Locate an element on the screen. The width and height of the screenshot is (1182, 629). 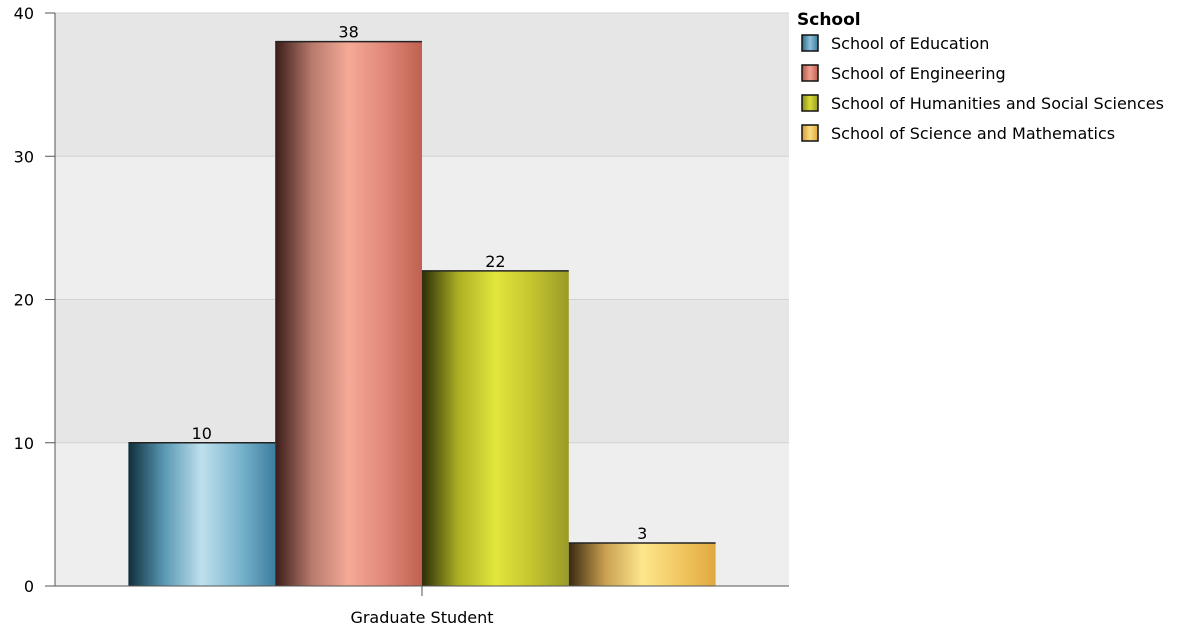
y-tick-label: 20 is located at coordinates (24, 300).